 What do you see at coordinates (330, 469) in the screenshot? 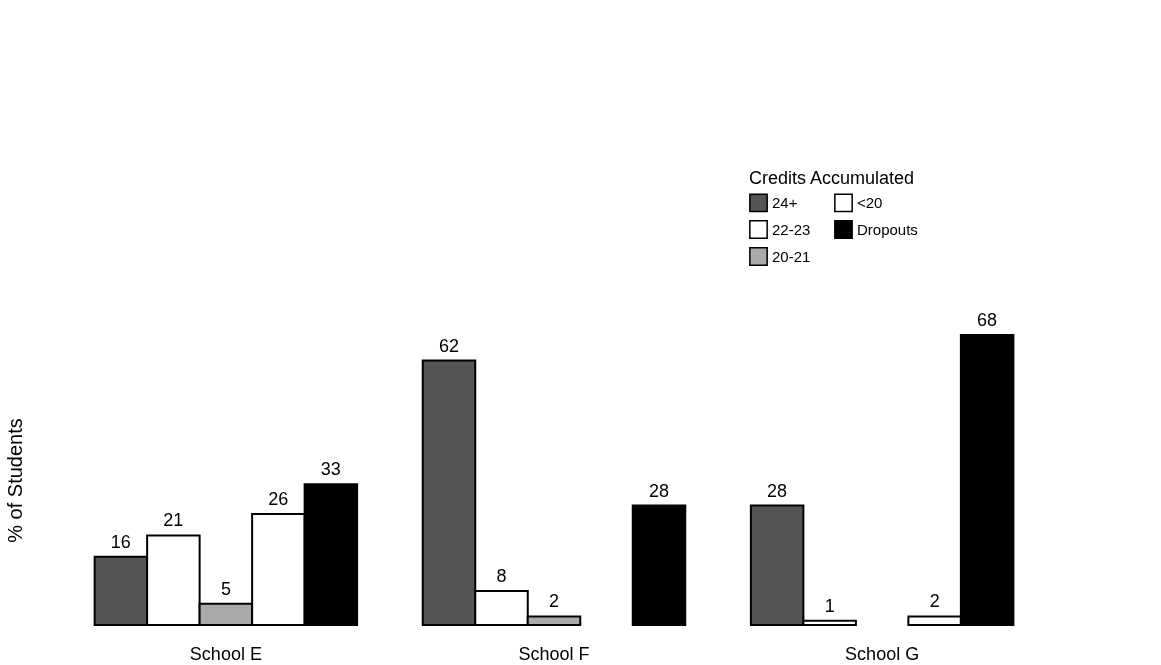
I see `data-label: 33` at bounding box center [330, 469].